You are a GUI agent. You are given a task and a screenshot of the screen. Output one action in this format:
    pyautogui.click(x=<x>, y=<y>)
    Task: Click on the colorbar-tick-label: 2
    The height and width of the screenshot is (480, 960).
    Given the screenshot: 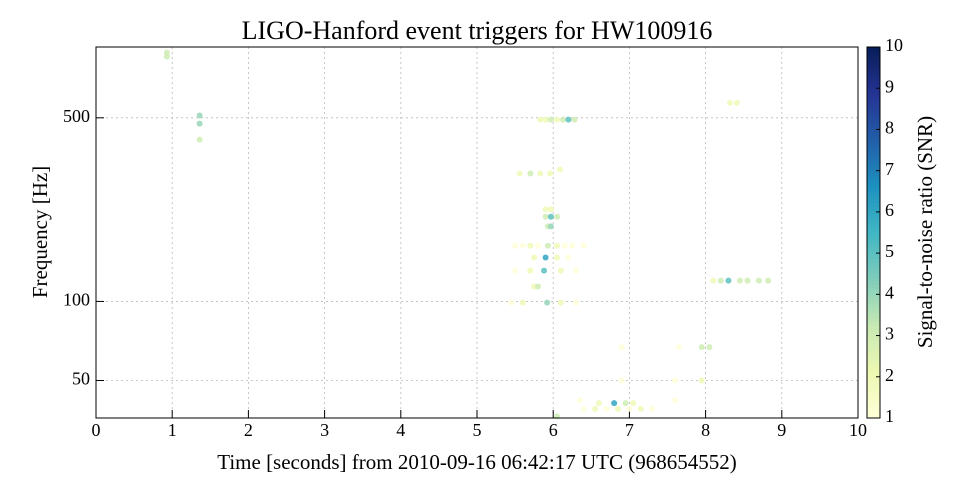 What is the action you would take?
    pyautogui.click(x=889, y=375)
    